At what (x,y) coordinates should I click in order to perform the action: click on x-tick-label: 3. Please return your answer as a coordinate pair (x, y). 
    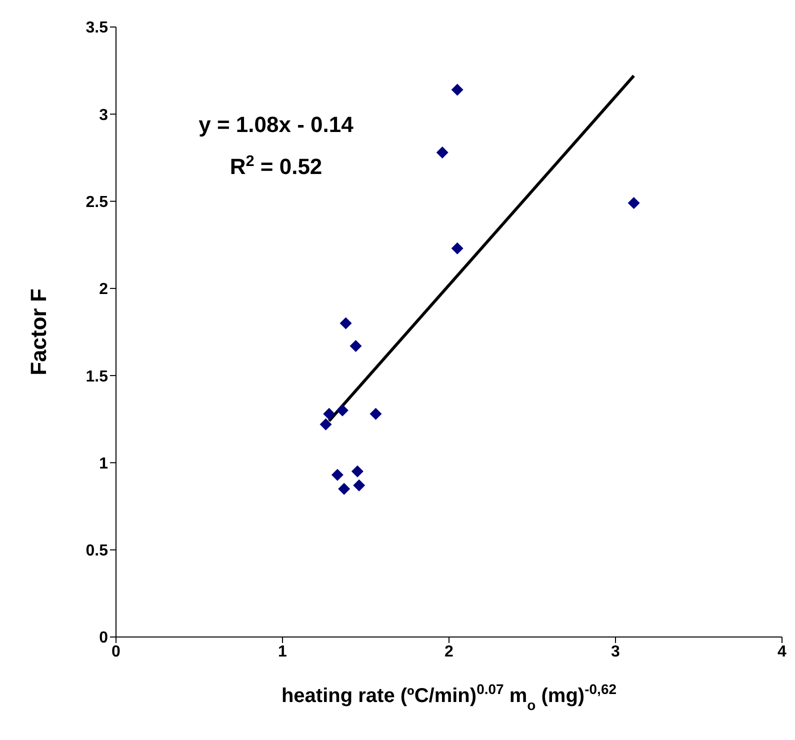
    Looking at the image, I should click on (615, 651).